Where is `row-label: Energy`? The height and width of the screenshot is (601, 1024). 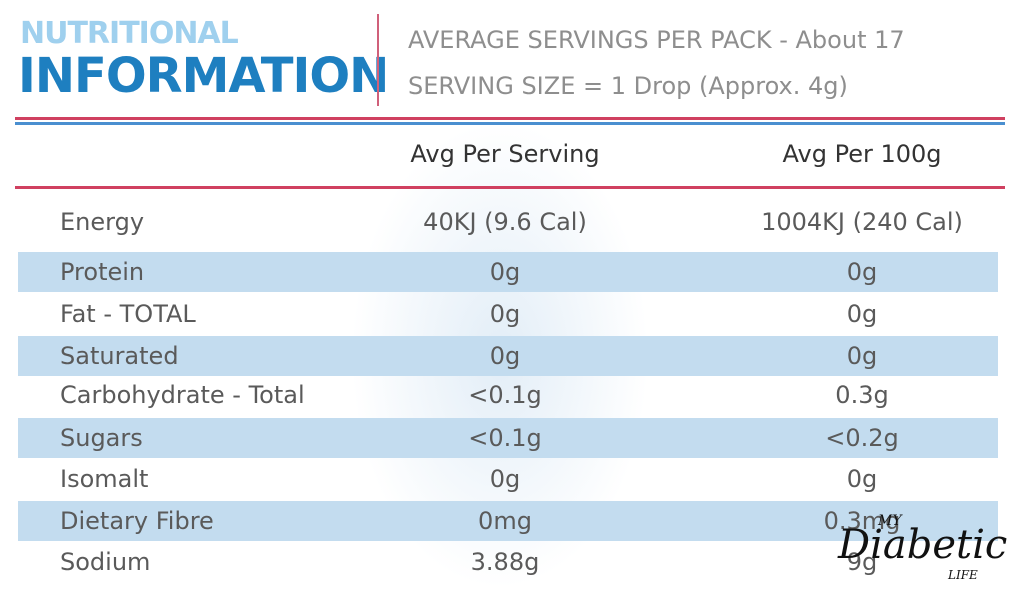 row-label: Energy is located at coordinates (102, 222).